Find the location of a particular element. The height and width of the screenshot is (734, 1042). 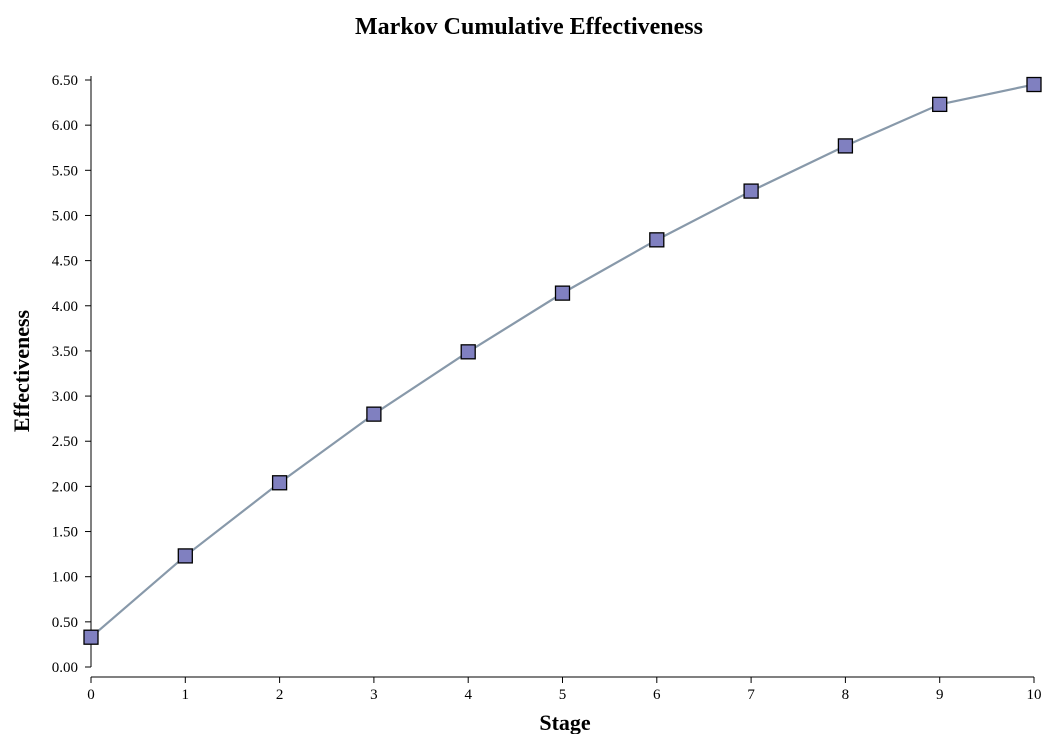

y-tick-label: 3.00 is located at coordinates (65, 397).